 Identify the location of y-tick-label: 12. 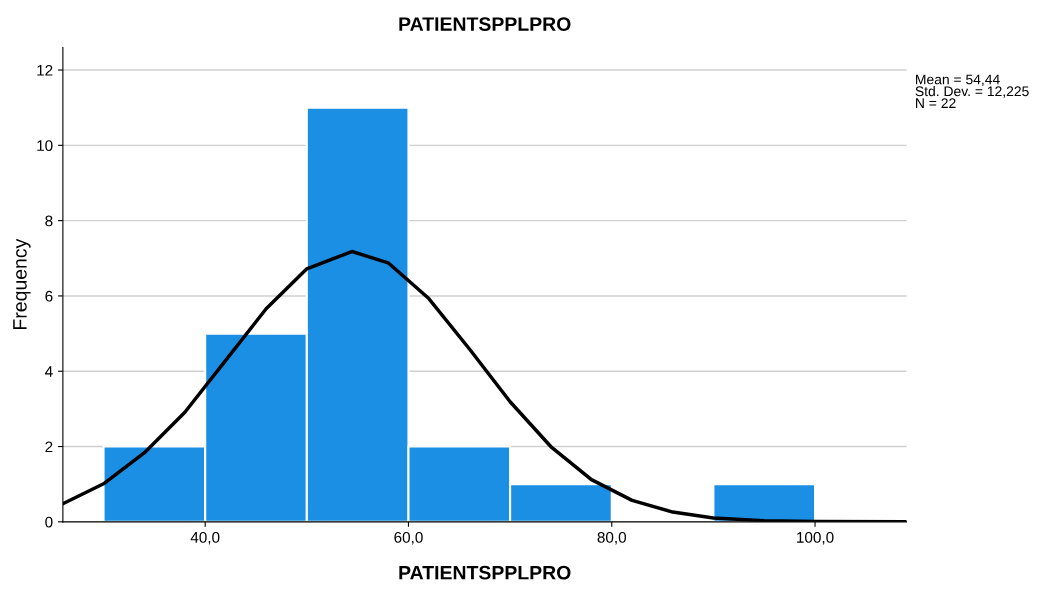
(45, 70).